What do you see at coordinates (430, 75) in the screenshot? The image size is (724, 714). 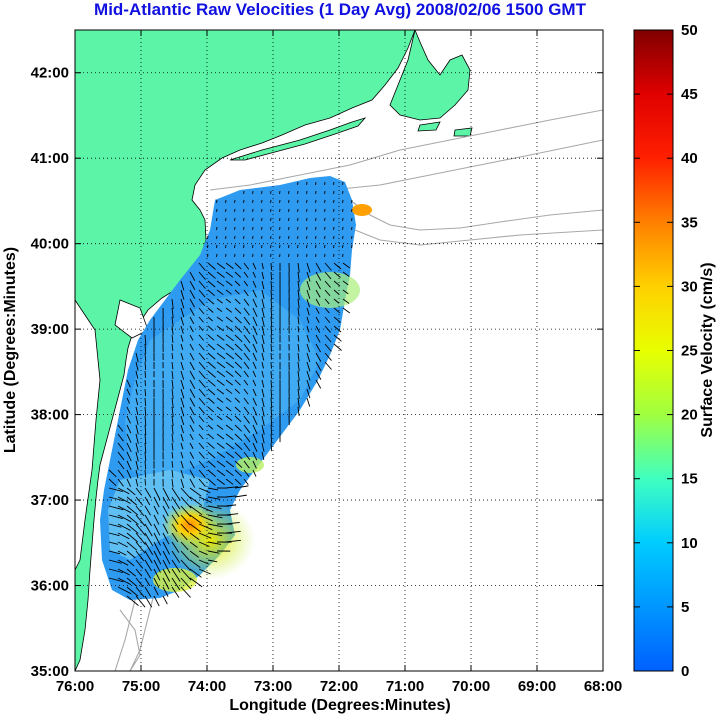 I see `new-england-coast` at bounding box center [430, 75].